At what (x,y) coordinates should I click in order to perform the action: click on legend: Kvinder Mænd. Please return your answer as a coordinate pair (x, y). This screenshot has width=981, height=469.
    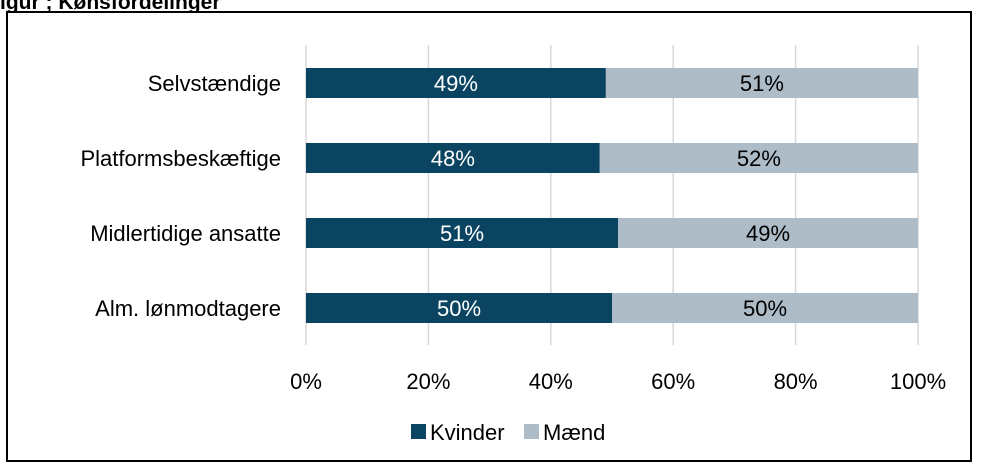
    Looking at the image, I should click on (508, 432).